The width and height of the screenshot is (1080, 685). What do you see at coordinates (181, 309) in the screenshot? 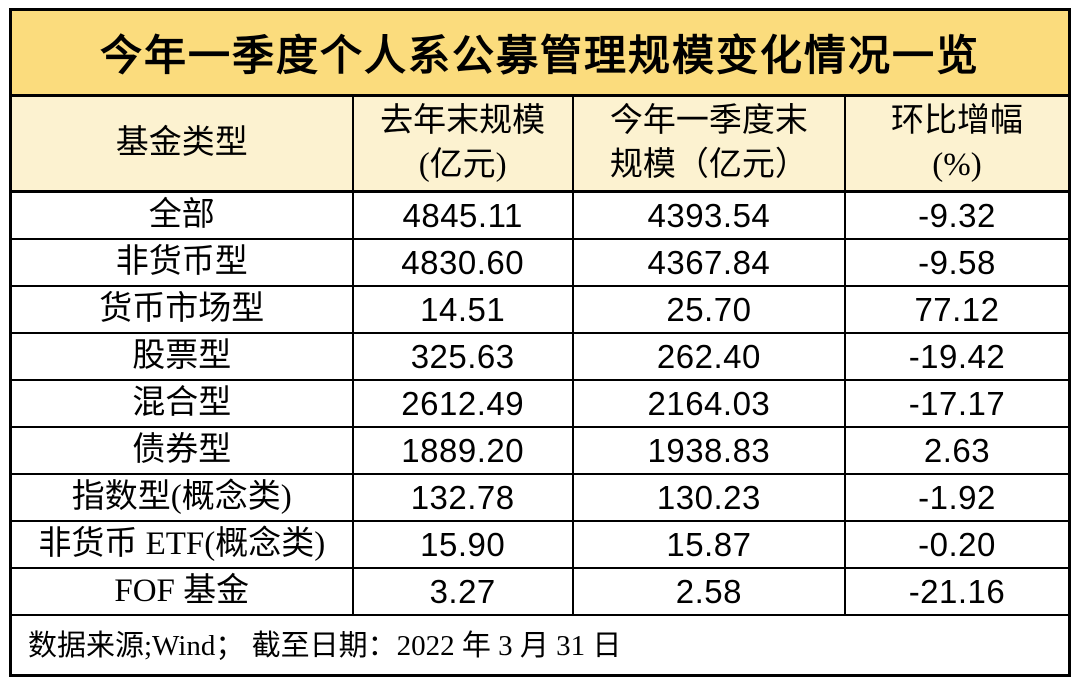
I see `fund-type-cell: 货币市场型` at bounding box center [181, 309].